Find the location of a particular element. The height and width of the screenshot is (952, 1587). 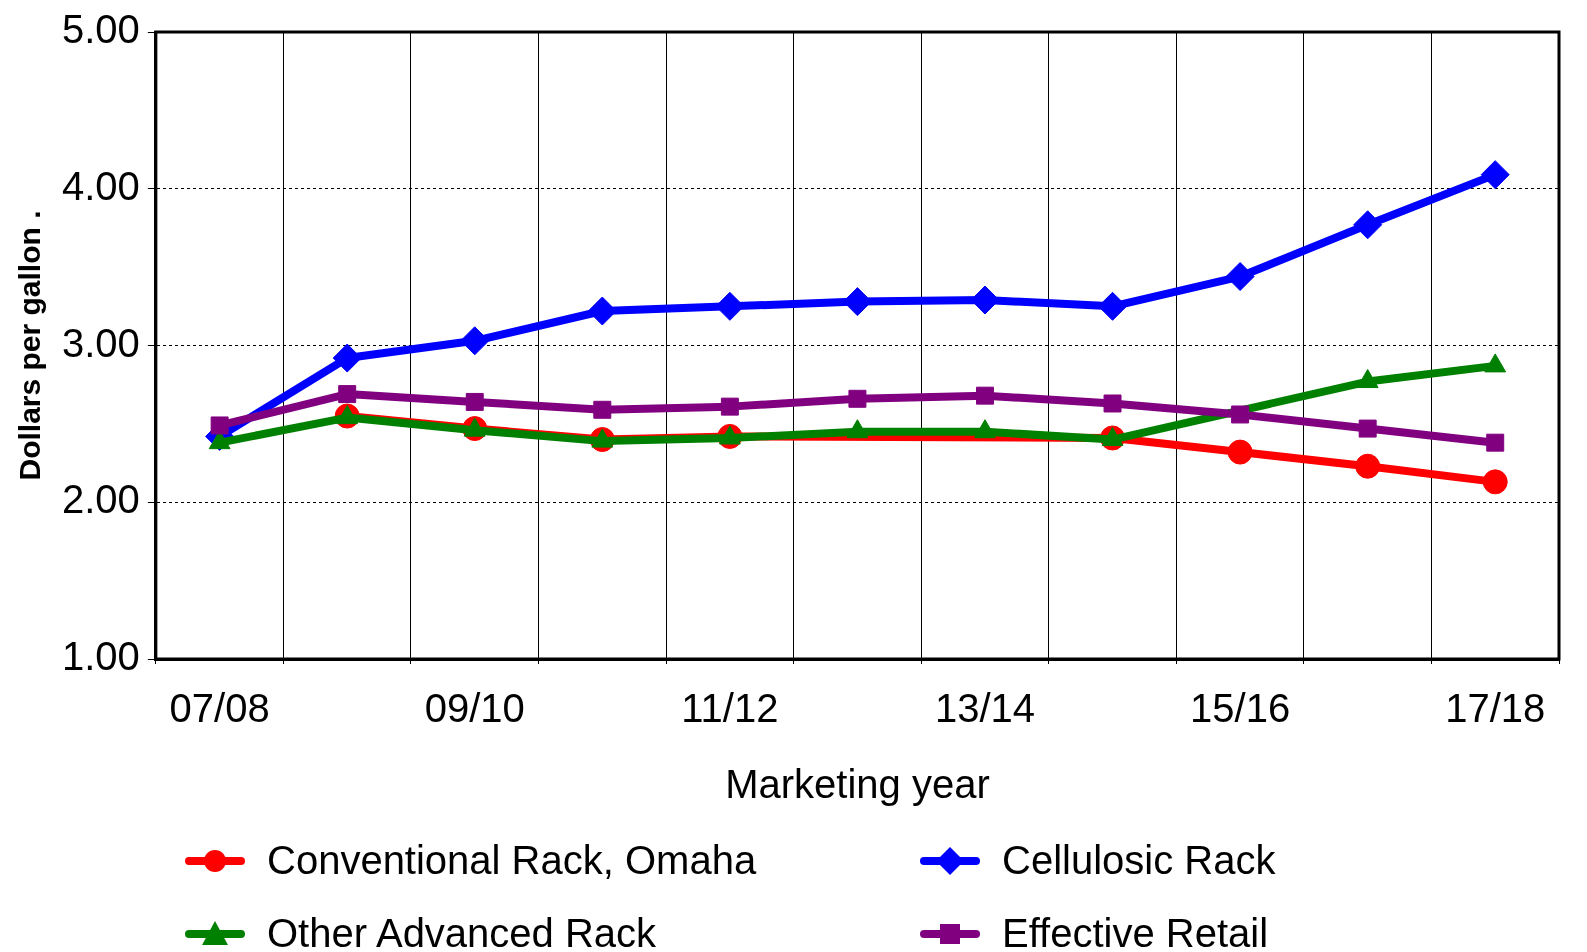

y-tick-label: 5.00 is located at coordinates (100, 29).